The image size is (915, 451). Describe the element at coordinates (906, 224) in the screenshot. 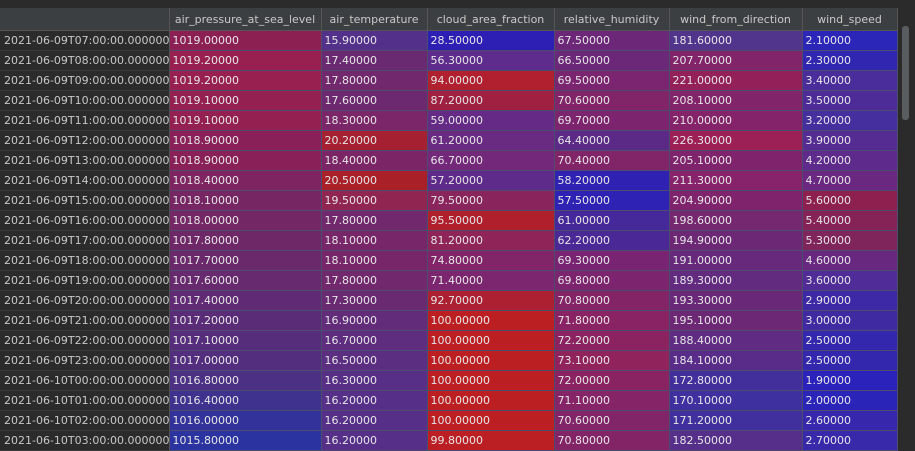

I see `vertical-scrollbar` at that location.